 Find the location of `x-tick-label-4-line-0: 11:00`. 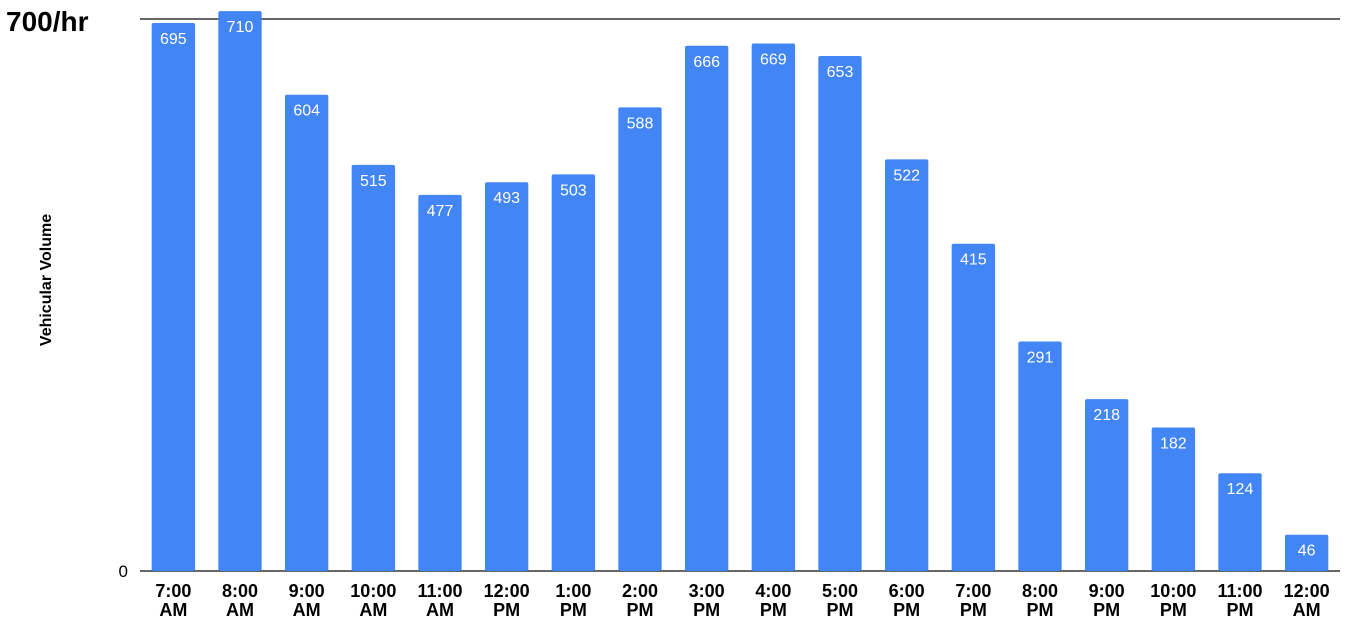

x-tick-label-4-line-0: 11:00 is located at coordinates (439, 591).